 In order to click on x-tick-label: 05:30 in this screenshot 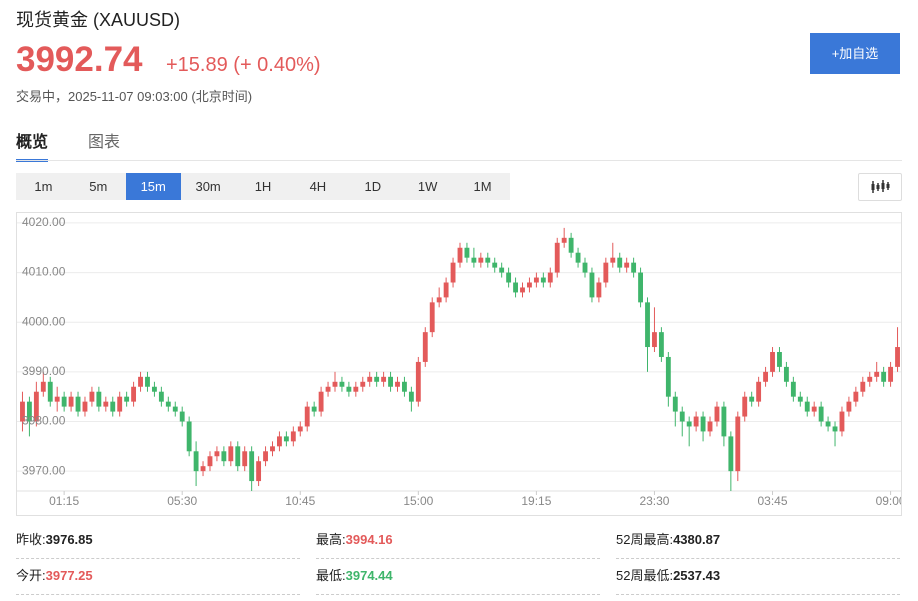, I will do `click(182, 501)`.